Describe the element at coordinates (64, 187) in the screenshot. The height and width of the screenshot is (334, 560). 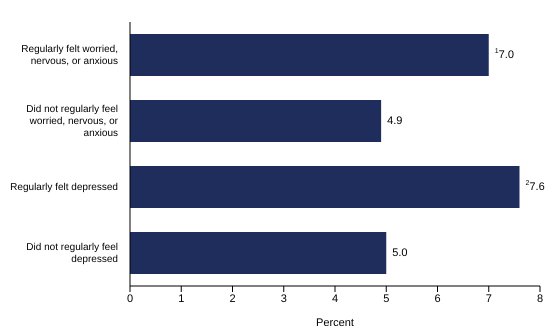
I see `y-tick-label: Regularly felt depressed` at that location.